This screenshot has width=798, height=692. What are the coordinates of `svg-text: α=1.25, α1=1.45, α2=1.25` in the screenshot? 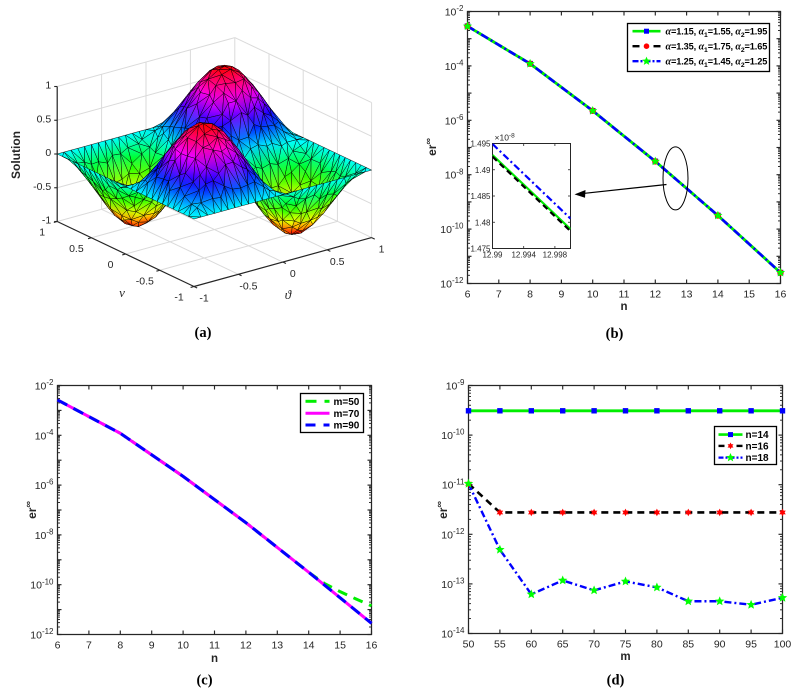 It's located at (717, 63).